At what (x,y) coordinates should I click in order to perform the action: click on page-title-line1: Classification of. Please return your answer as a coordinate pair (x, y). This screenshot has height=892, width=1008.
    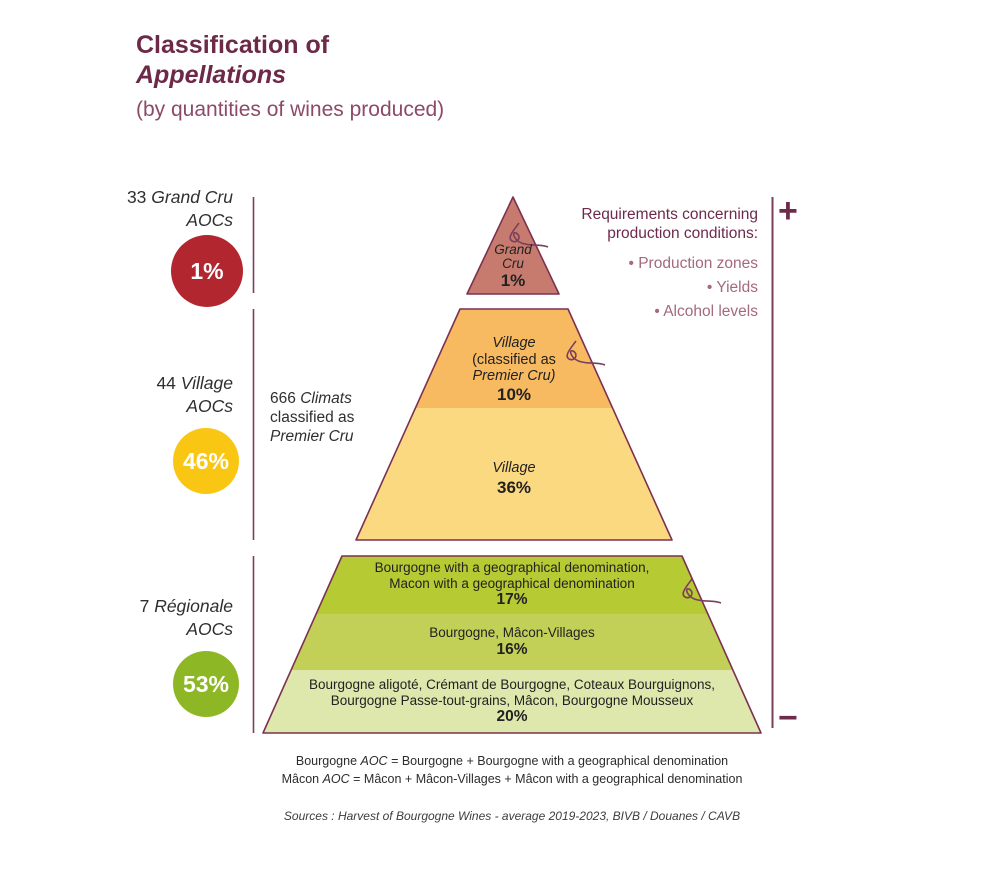
    Looking at the image, I should click on (233, 45).